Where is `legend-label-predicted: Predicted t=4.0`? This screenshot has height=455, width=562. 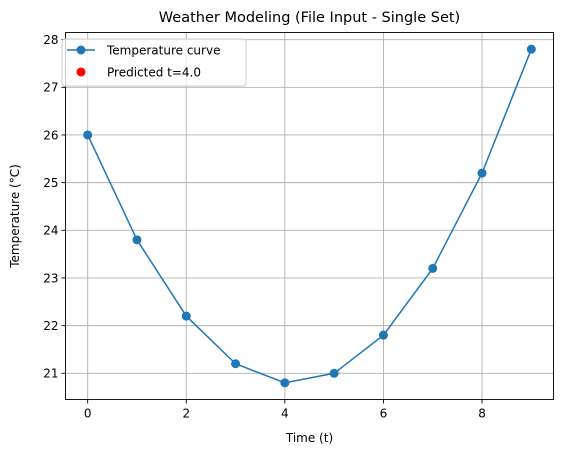 legend-label-predicted: Predicted t=4.0 is located at coordinates (154, 73).